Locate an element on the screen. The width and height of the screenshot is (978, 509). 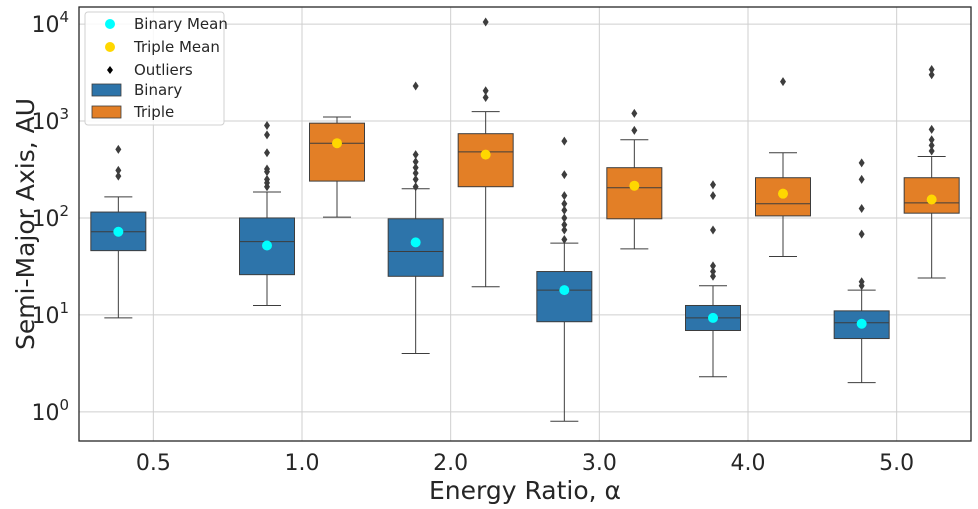
x-axis-label: Energy Ratio, α is located at coordinates (525, 490).